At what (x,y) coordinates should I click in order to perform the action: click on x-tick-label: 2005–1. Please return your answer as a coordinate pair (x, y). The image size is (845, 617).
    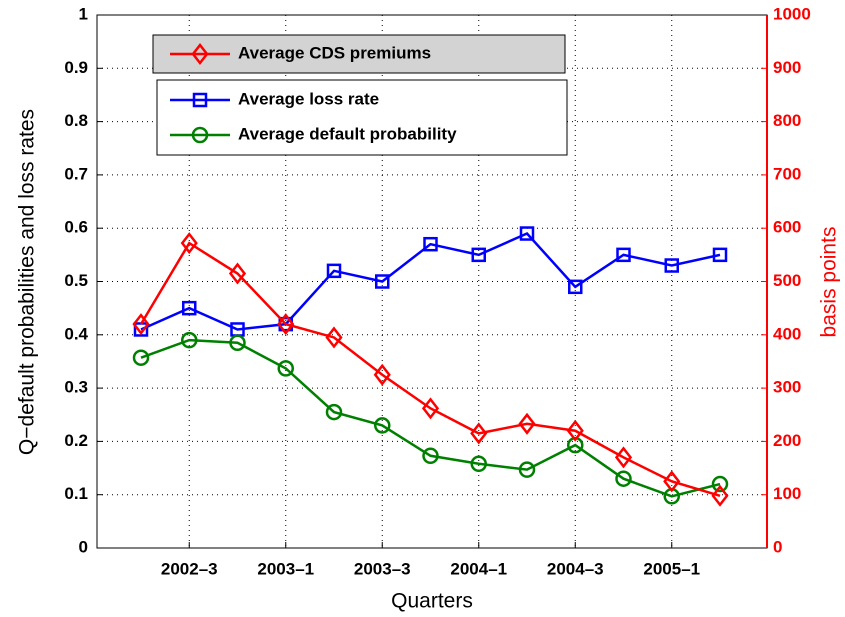
    Looking at the image, I should click on (671, 568).